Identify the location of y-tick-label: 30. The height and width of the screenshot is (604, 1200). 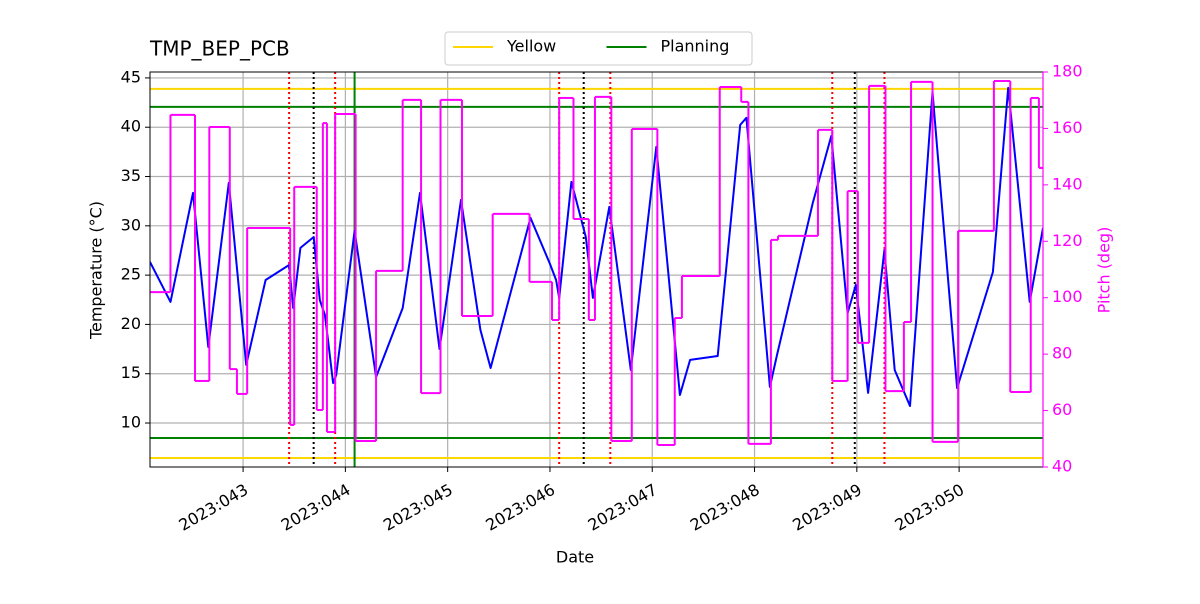
(131, 224).